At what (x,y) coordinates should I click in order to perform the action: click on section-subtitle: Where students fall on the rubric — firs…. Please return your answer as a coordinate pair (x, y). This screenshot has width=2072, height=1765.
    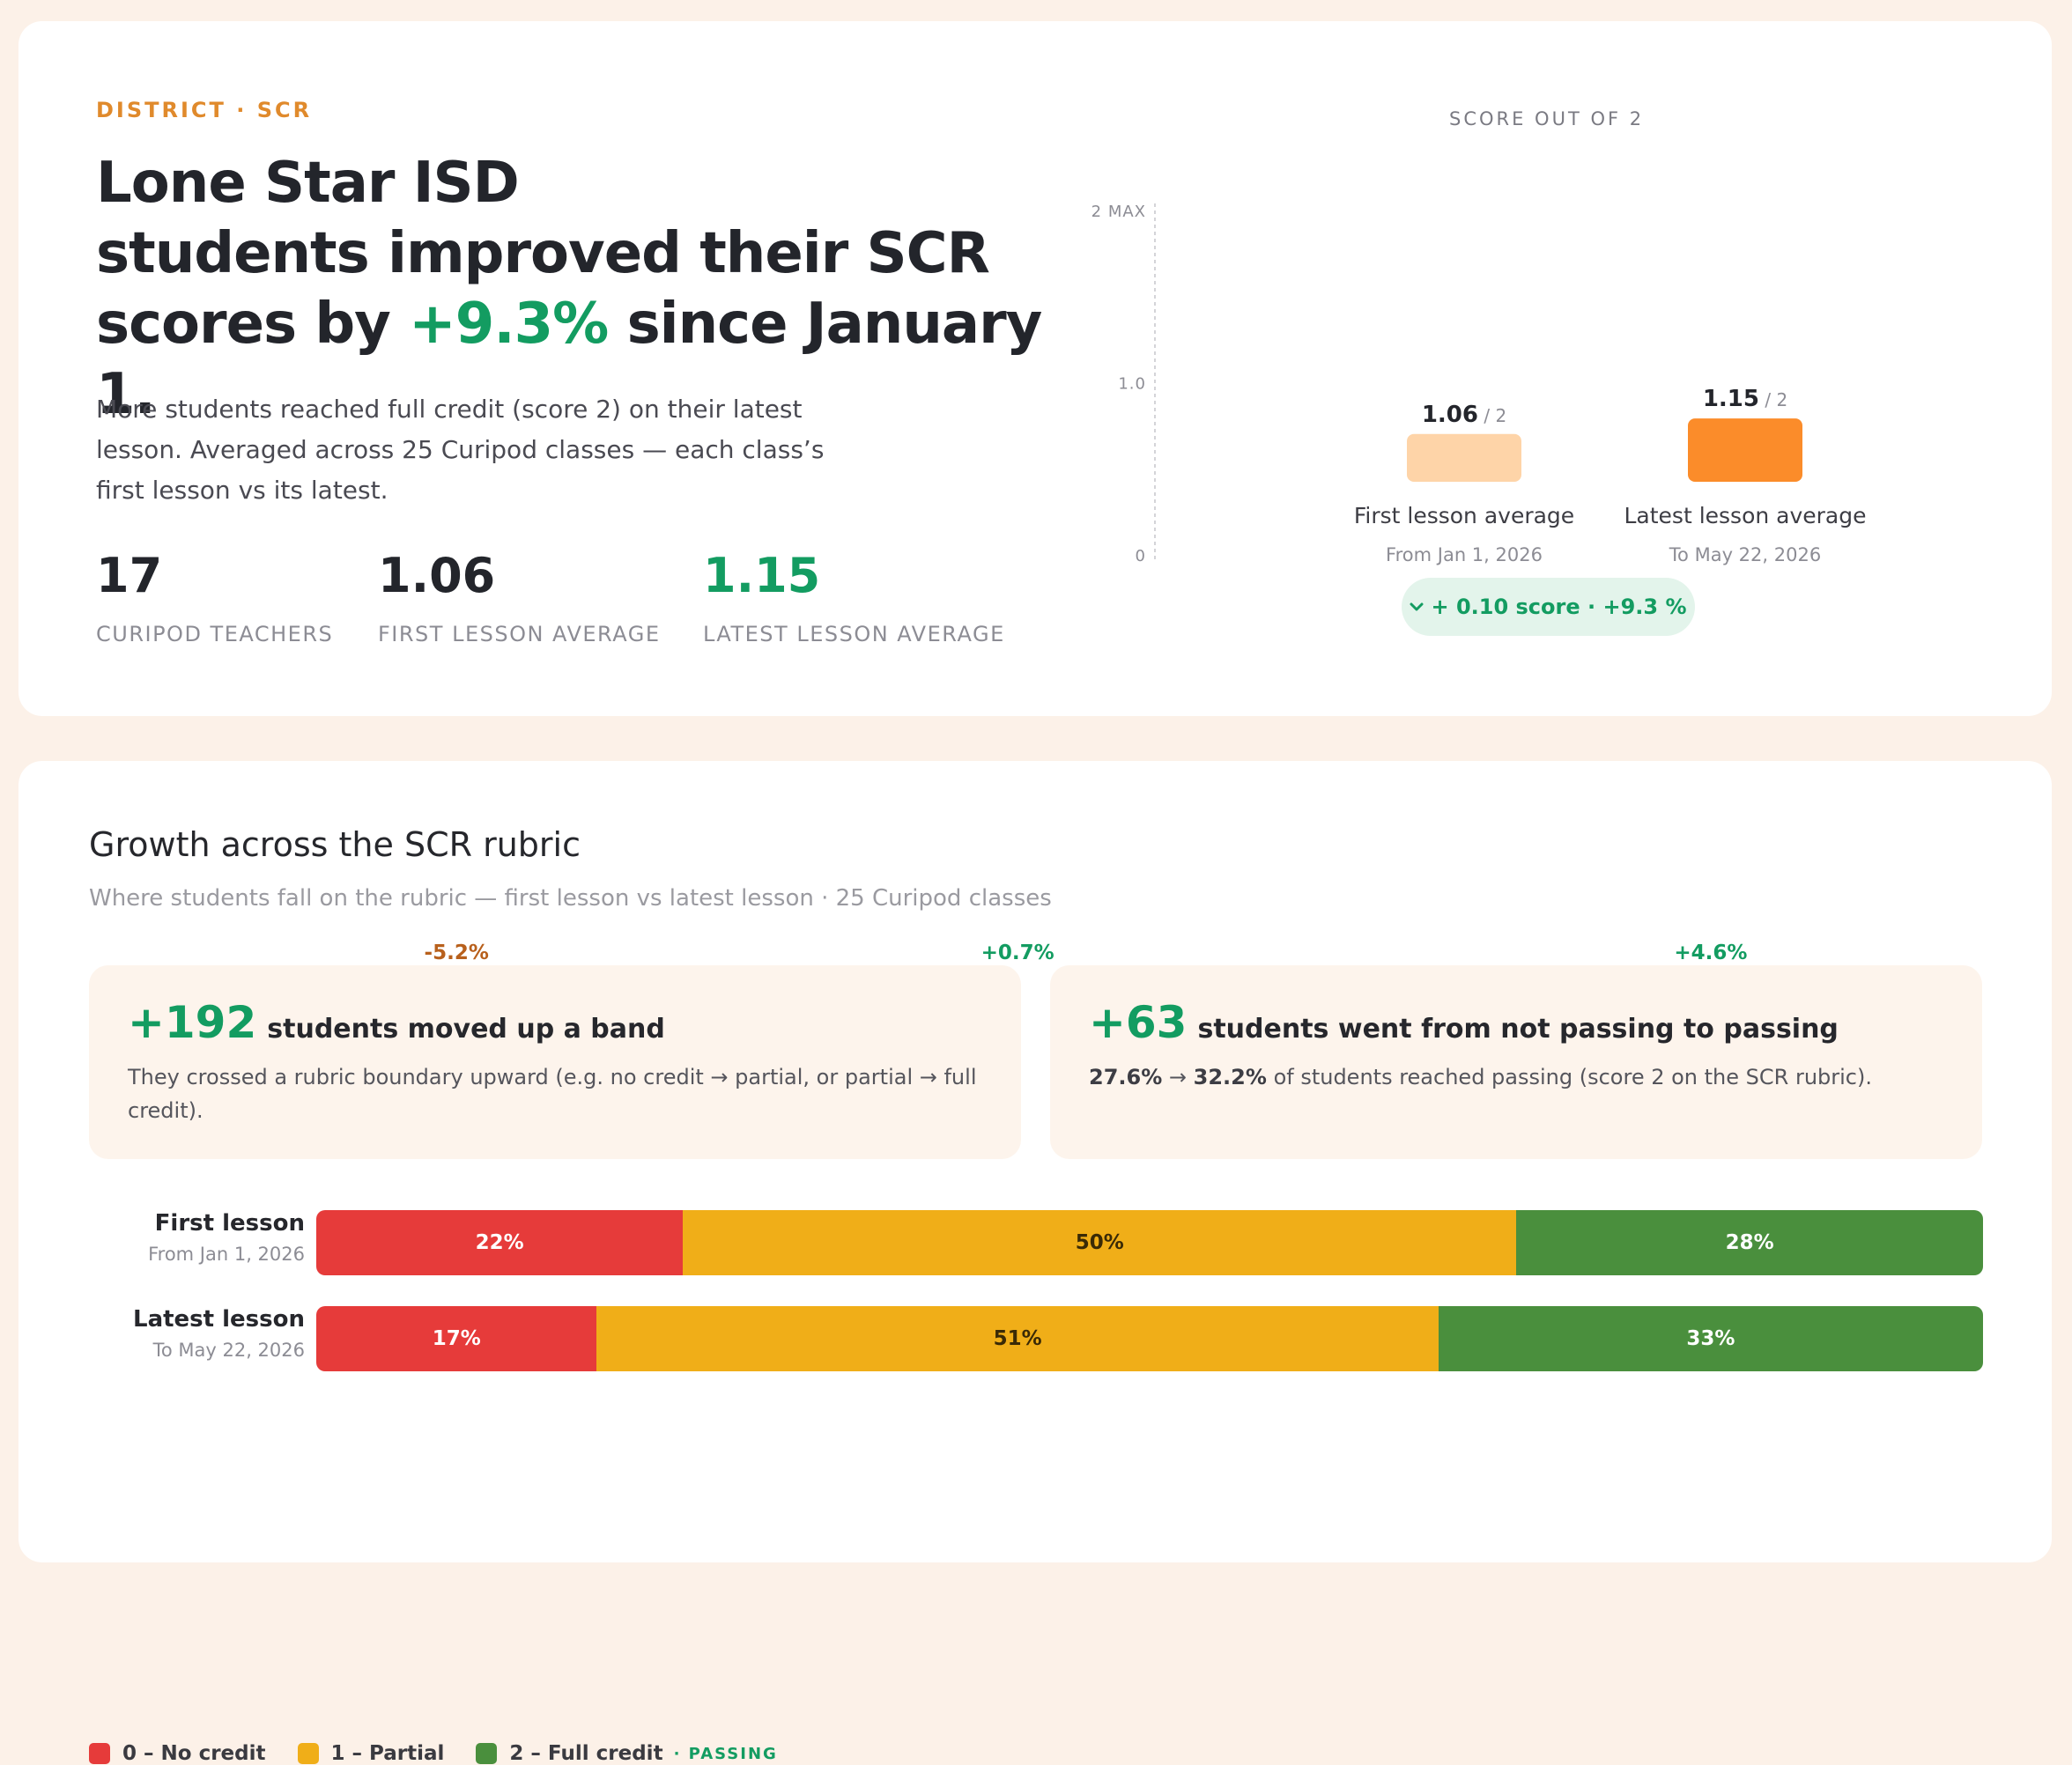
    Looking at the image, I should click on (570, 899).